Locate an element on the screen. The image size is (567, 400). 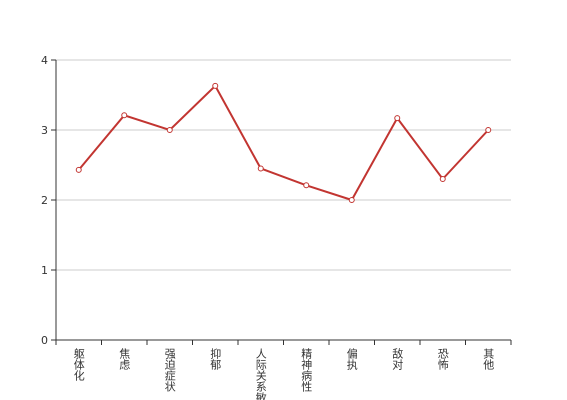
x-tick-label: 人际关系敏感 is located at coordinates (260, 374).